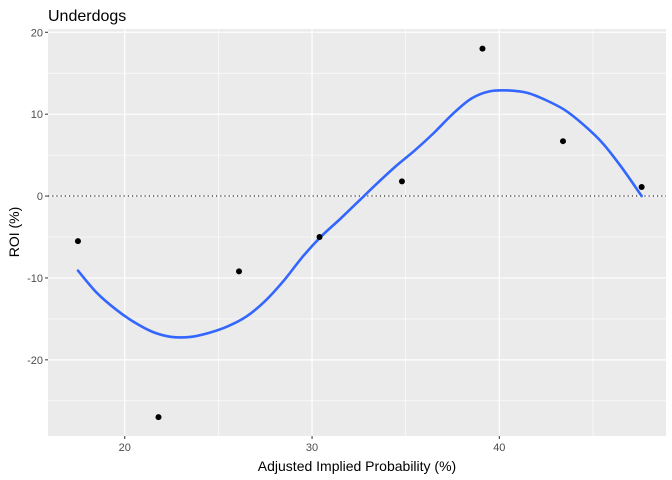  I want to click on chart-title: Underdogs, so click(87, 16).